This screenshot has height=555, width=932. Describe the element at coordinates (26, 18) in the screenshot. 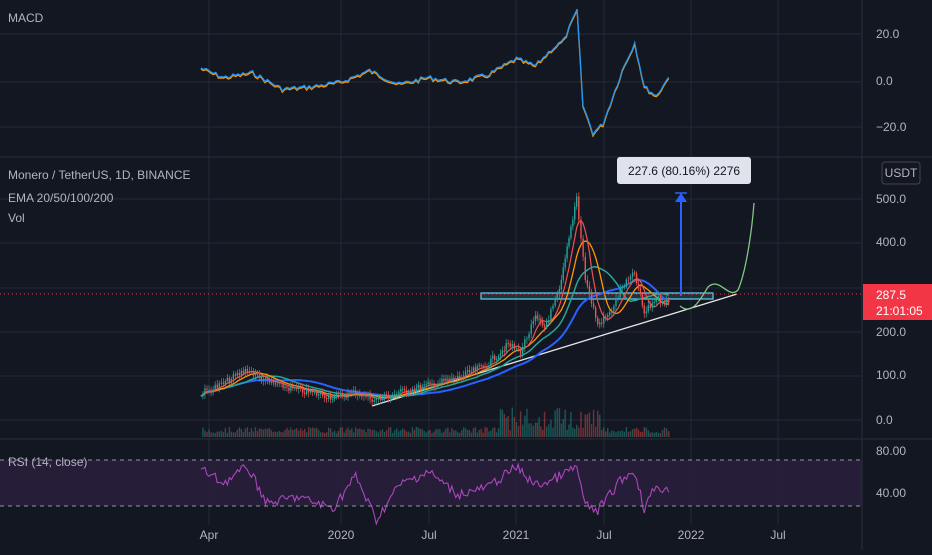

I see `macd-title: MACD` at that location.